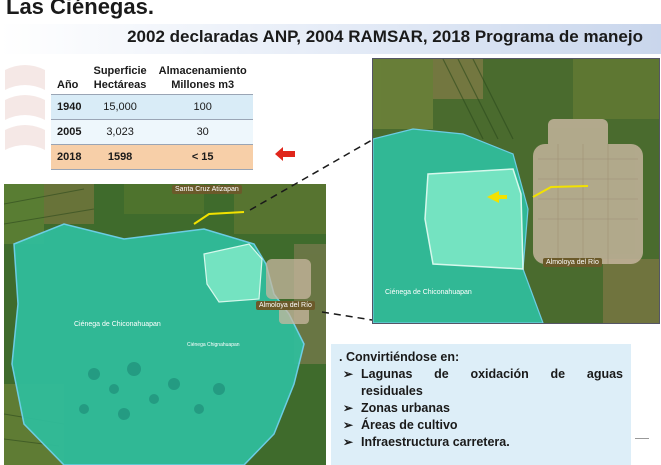 The width and height of the screenshot is (661, 465). Describe the element at coordinates (428, 292) in the screenshot. I see `map-label-wetland-right: Ciénega de Chiconahuapan` at that location.